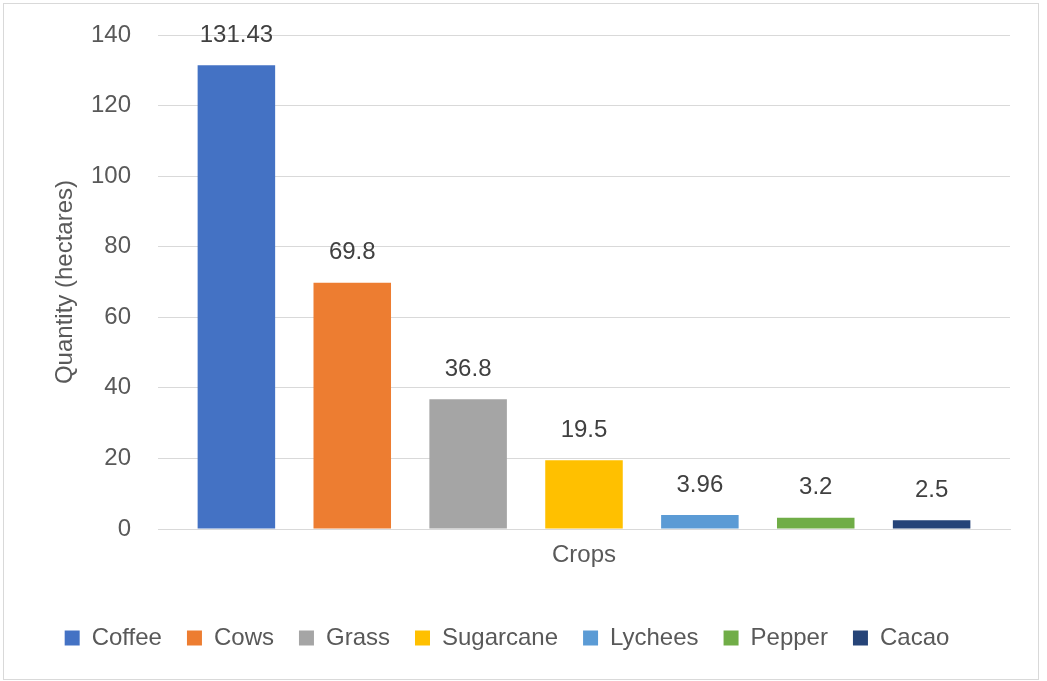 The height and width of the screenshot is (681, 1047). I want to click on y-tick-label: 0, so click(124, 527).